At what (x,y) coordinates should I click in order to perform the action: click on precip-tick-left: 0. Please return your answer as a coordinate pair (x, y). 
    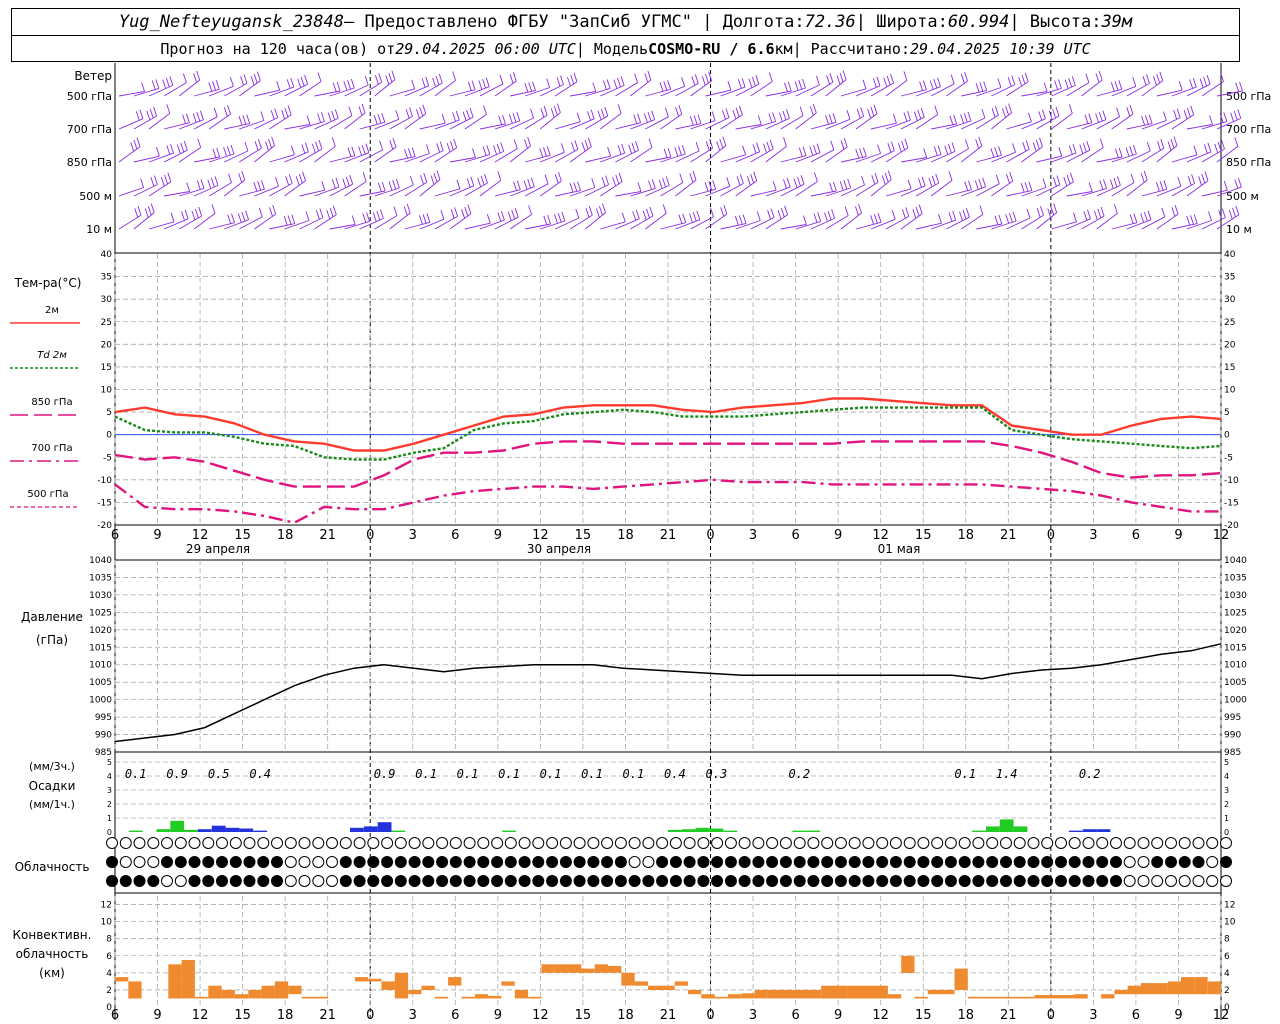
    Looking at the image, I should click on (109, 832).